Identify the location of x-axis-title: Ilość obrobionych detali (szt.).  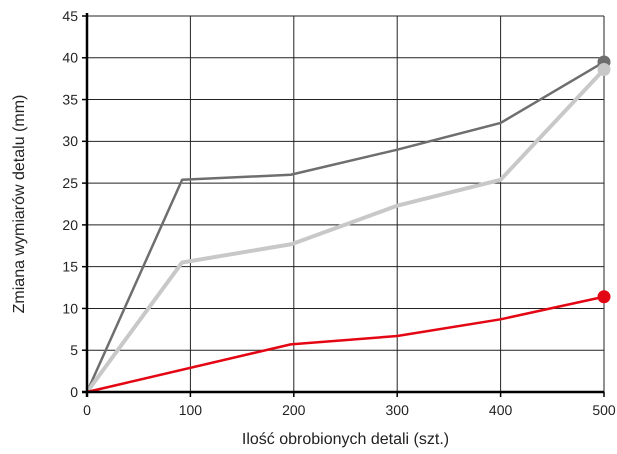
(346, 439).